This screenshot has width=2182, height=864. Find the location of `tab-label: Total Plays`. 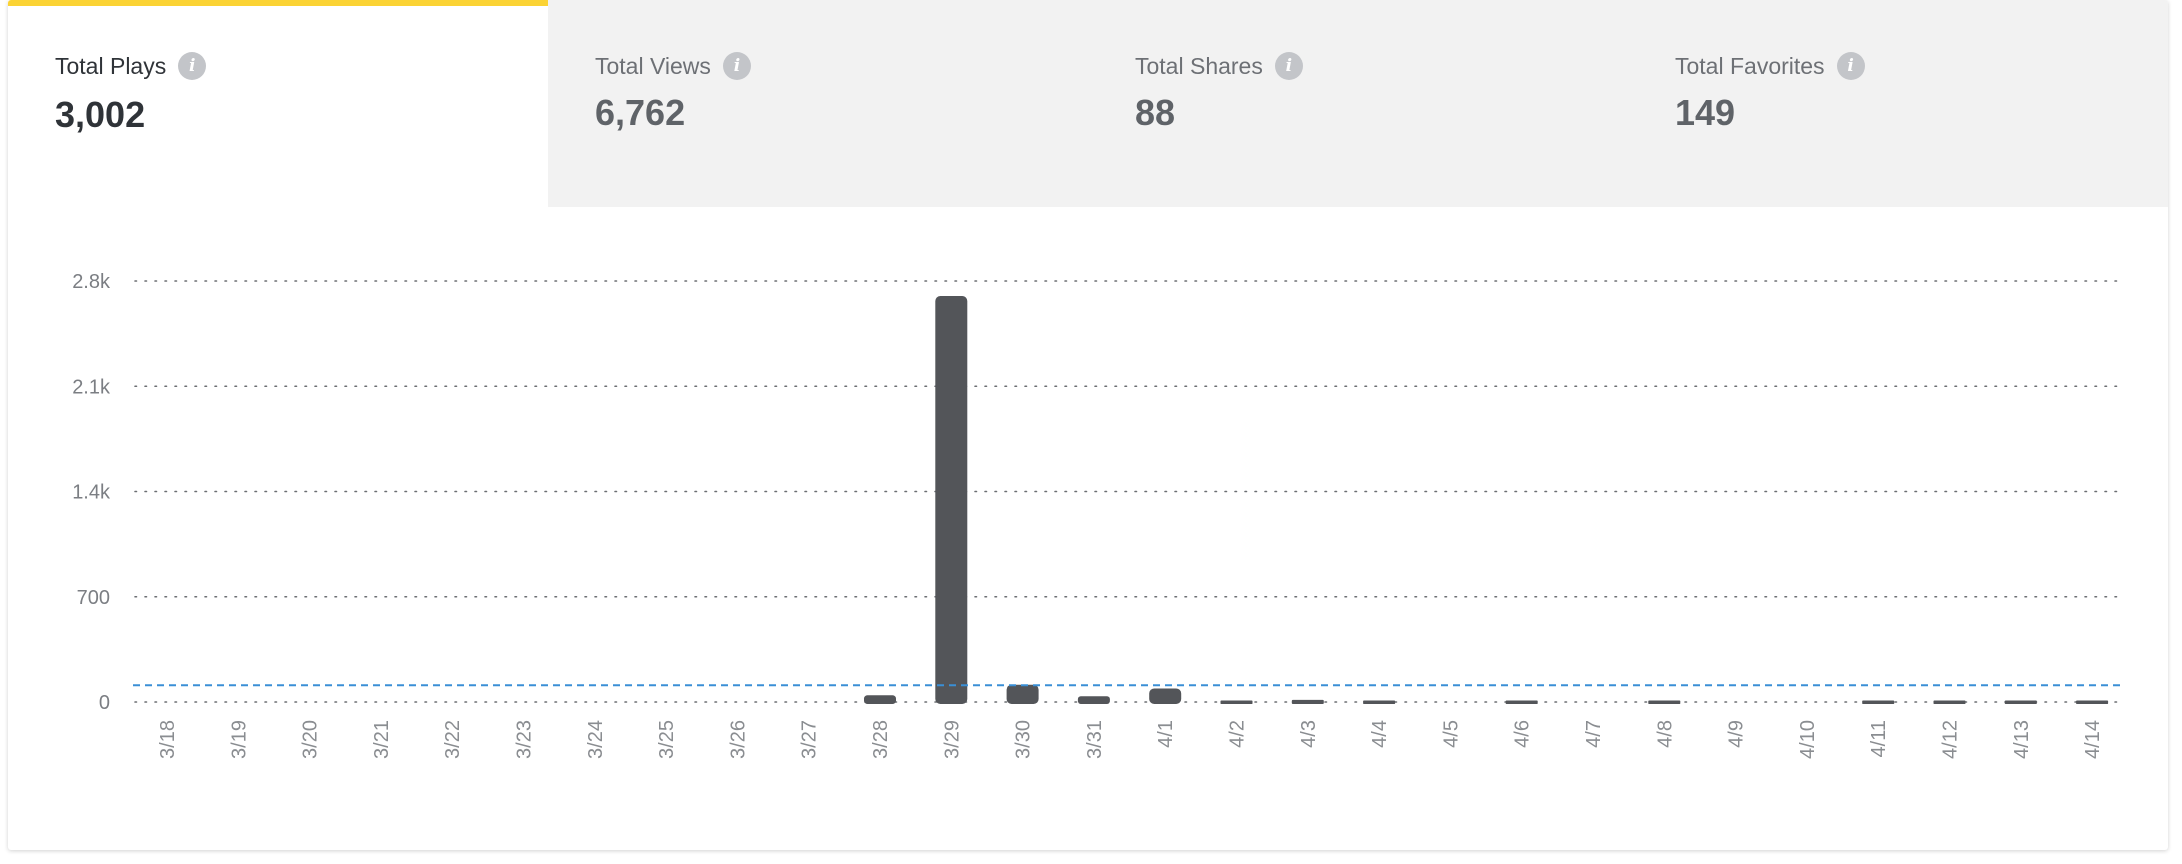

tab-label: Total Plays is located at coordinates (111, 65).